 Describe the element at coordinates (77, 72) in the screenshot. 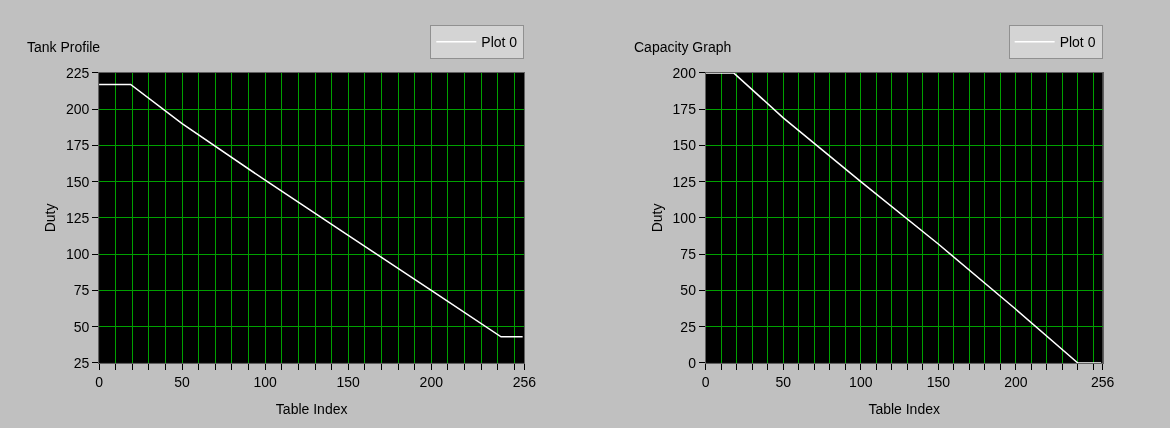

I see `y-tick-label: 225` at that location.